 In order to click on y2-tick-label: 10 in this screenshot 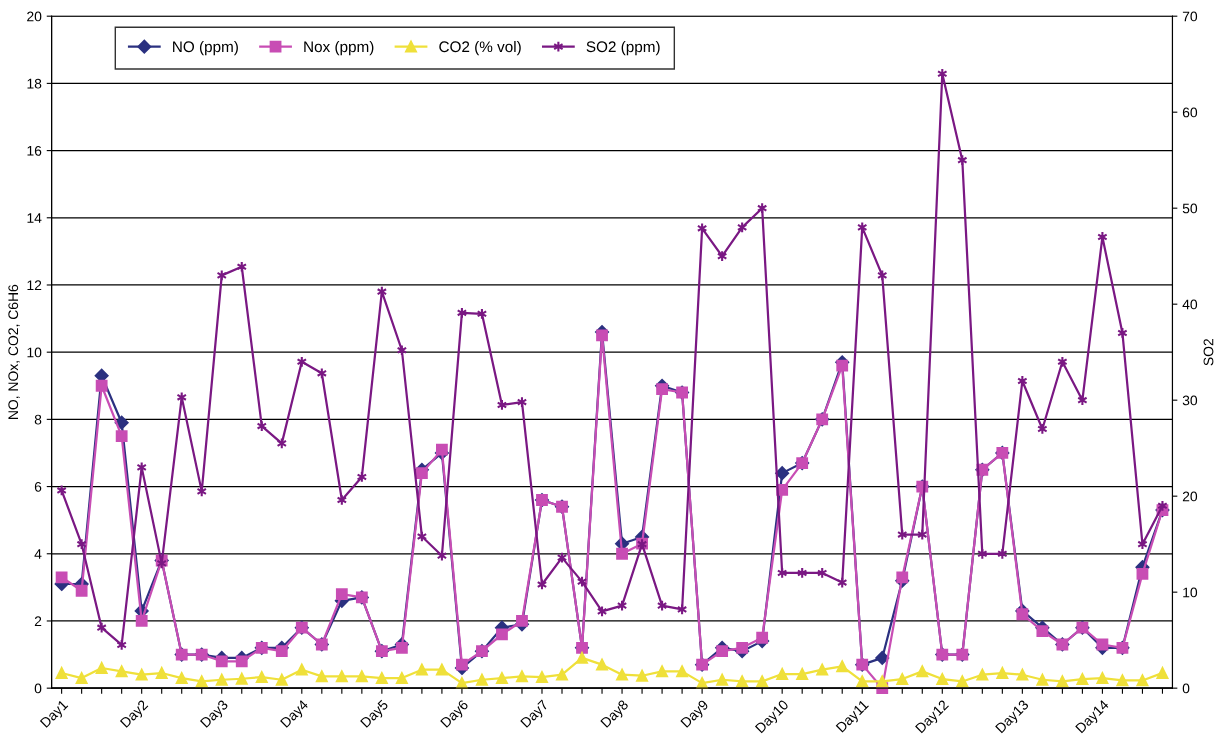, I will do `click(1190, 592)`.